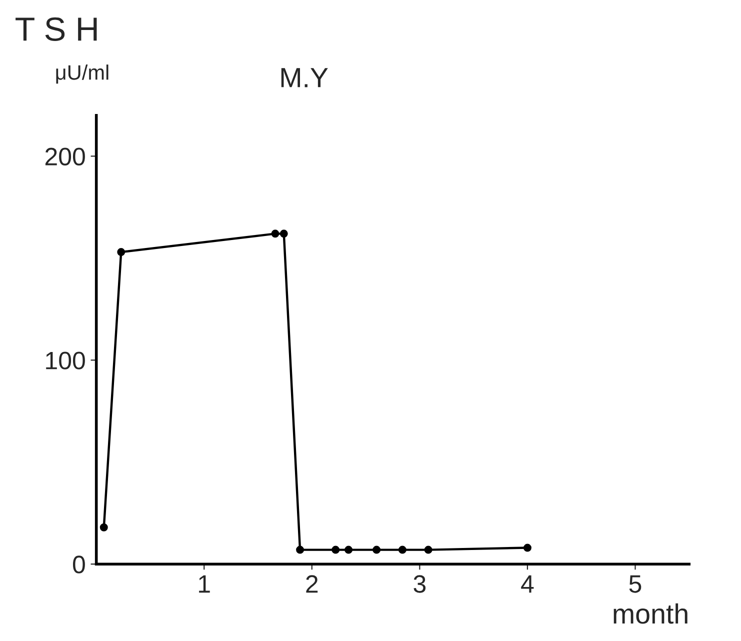  I want to click on y-tick-label: 100, so click(65, 361).